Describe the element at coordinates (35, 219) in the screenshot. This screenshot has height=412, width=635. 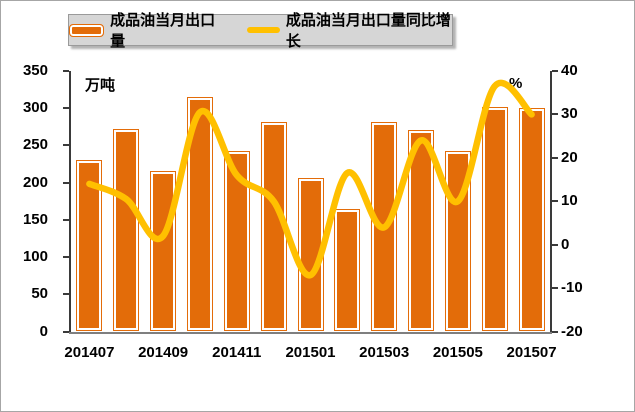
I see `left-axis-tick-label: 150` at that location.